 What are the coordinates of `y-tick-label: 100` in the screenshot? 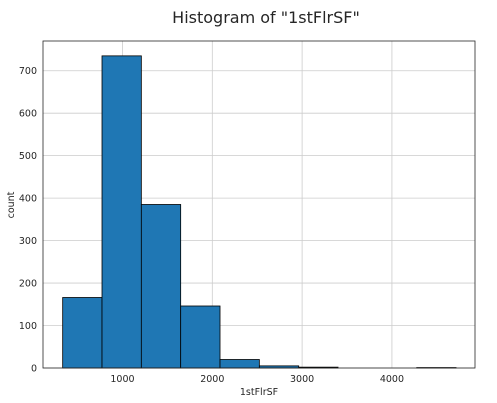 It's located at (28, 326).